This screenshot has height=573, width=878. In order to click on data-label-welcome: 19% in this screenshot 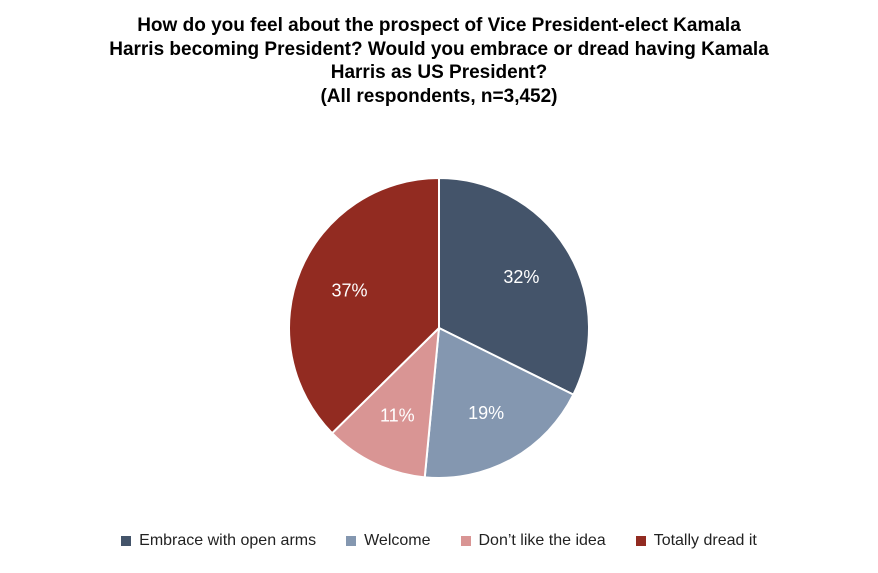, I will do `click(486, 413)`.